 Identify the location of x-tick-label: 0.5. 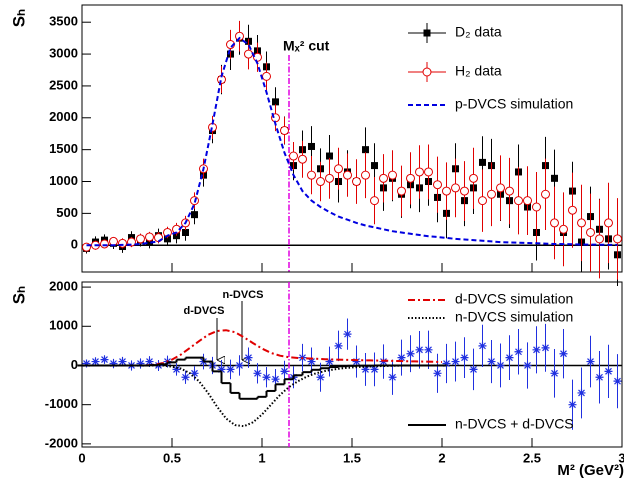
(172, 457).